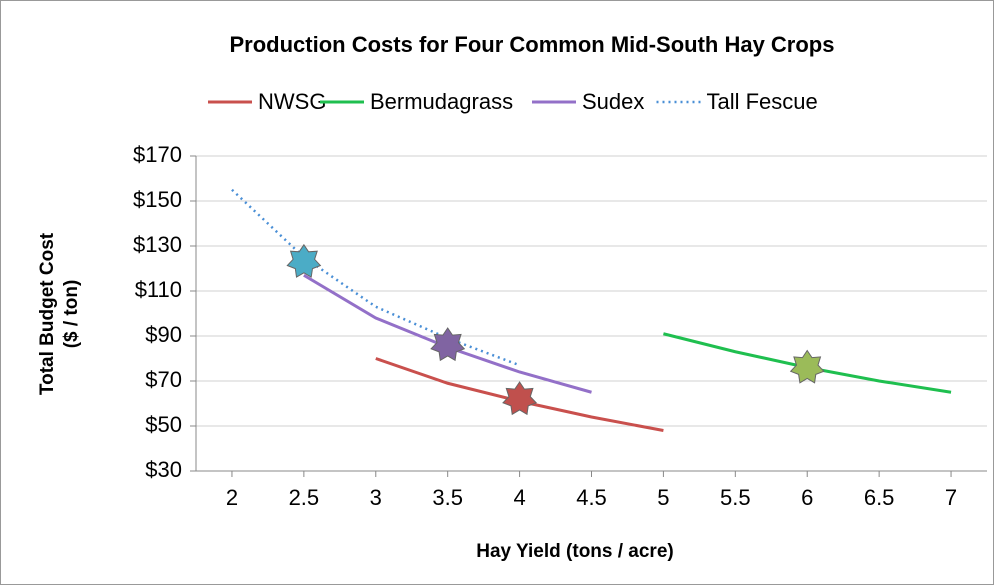 Image resolution: width=995 pixels, height=586 pixels. What do you see at coordinates (519, 497) in the screenshot?
I see `x-tick-label: 4` at bounding box center [519, 497].